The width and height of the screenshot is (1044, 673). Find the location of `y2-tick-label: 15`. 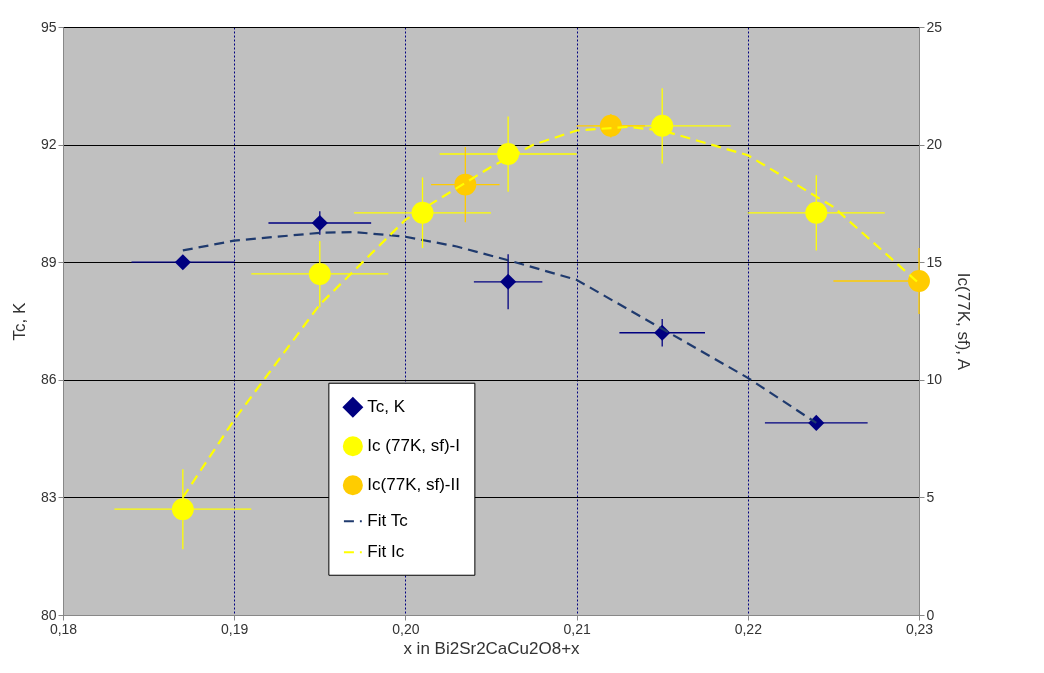

y2-tick-label: 15 is located at coordinates (934, 261).